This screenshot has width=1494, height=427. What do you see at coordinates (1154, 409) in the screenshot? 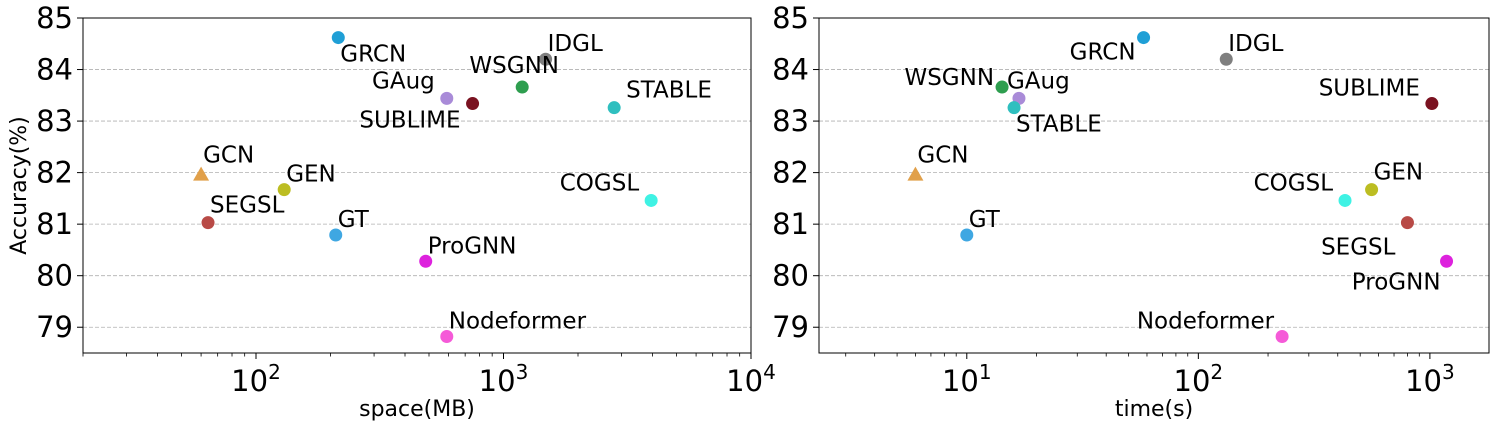
I see `x-axis-title: time(s)` at bounding box center [1154, 409].